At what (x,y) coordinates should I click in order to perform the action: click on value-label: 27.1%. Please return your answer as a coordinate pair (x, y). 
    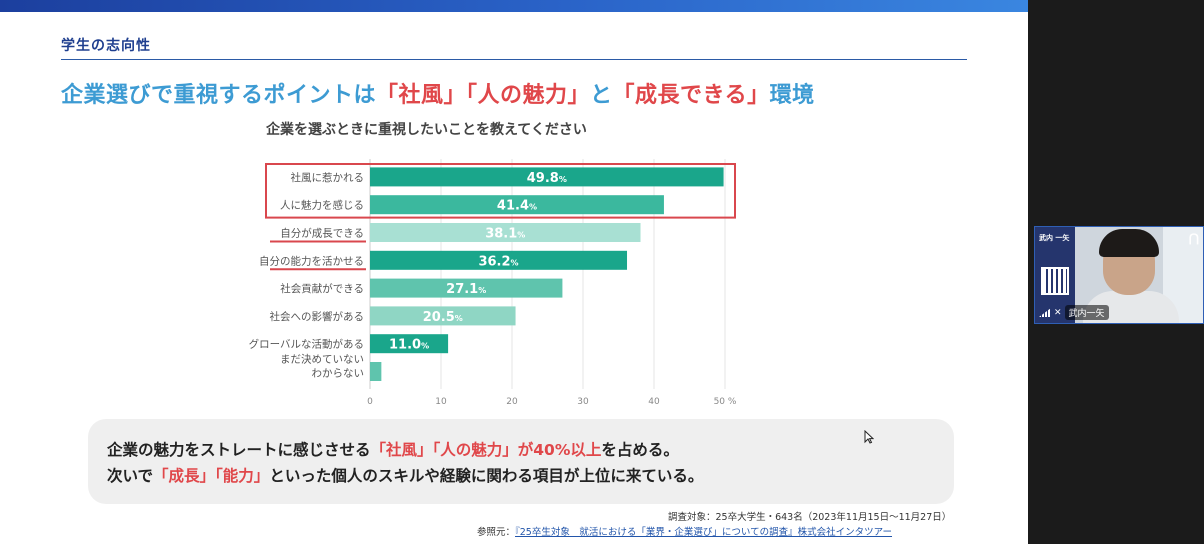
    Looking at the image, I should click on (466, 289).